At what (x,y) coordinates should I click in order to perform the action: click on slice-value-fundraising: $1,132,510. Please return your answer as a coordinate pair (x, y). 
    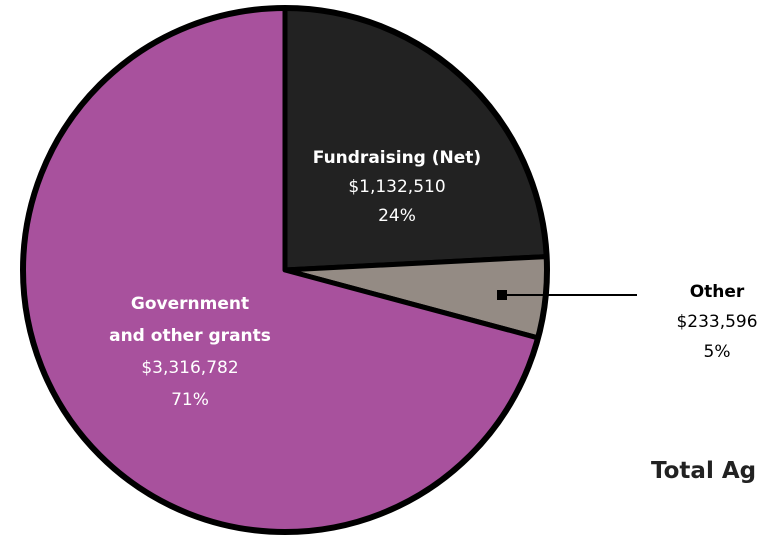
    Looking at the image, I should click on (396, 187).